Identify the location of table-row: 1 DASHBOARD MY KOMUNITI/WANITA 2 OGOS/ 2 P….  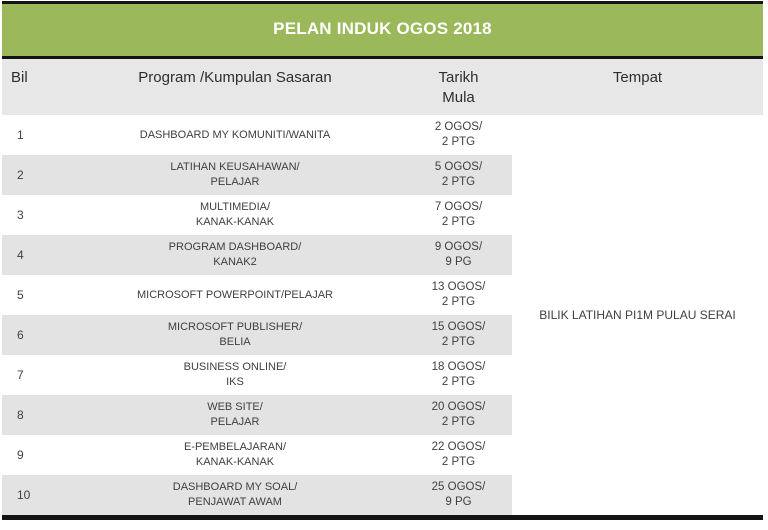
(257, 135).